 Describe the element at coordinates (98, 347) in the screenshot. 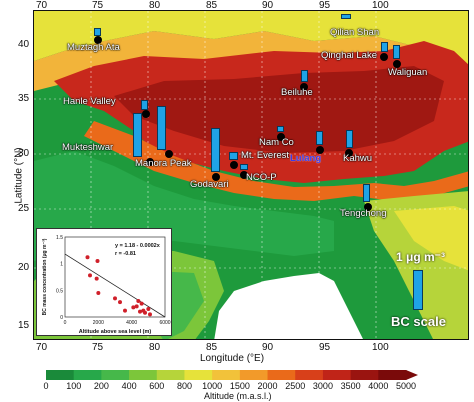

I see `lon-tick-bottom: 75` at that location.